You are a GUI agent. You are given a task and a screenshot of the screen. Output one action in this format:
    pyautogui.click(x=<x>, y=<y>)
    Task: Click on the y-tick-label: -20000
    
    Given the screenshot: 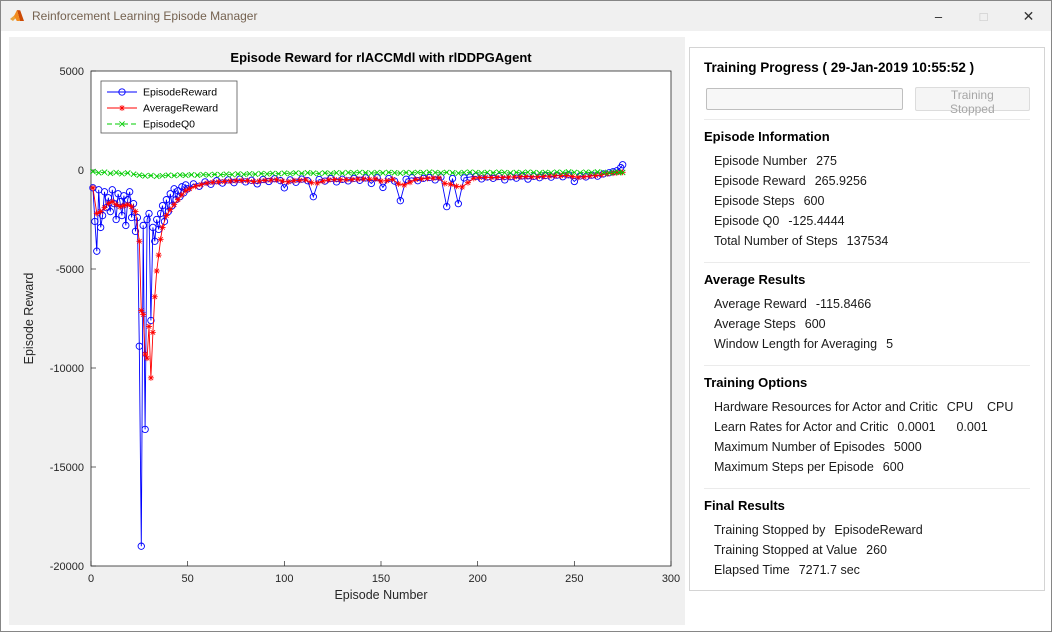 What is the action you would take?
    pyautogui.click(x=67, y=567)
    